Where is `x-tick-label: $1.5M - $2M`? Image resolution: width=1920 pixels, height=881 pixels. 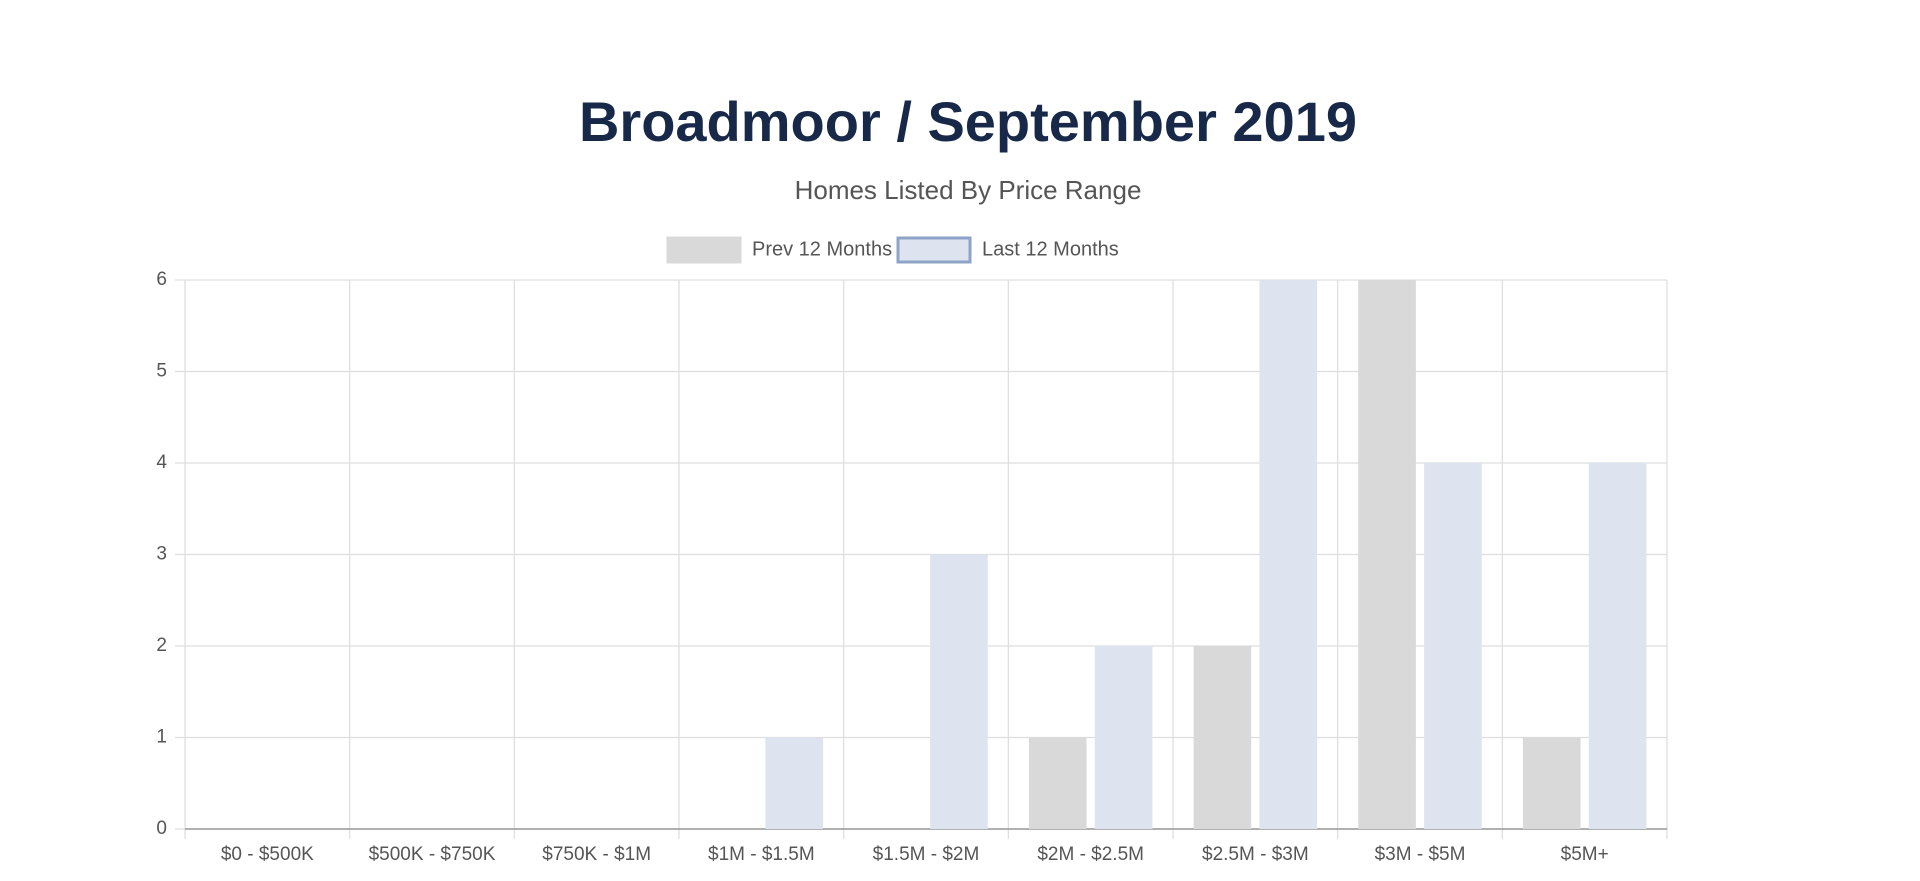 x-tick-label: $1.5M - $2M is located at coordinates (926, 854).